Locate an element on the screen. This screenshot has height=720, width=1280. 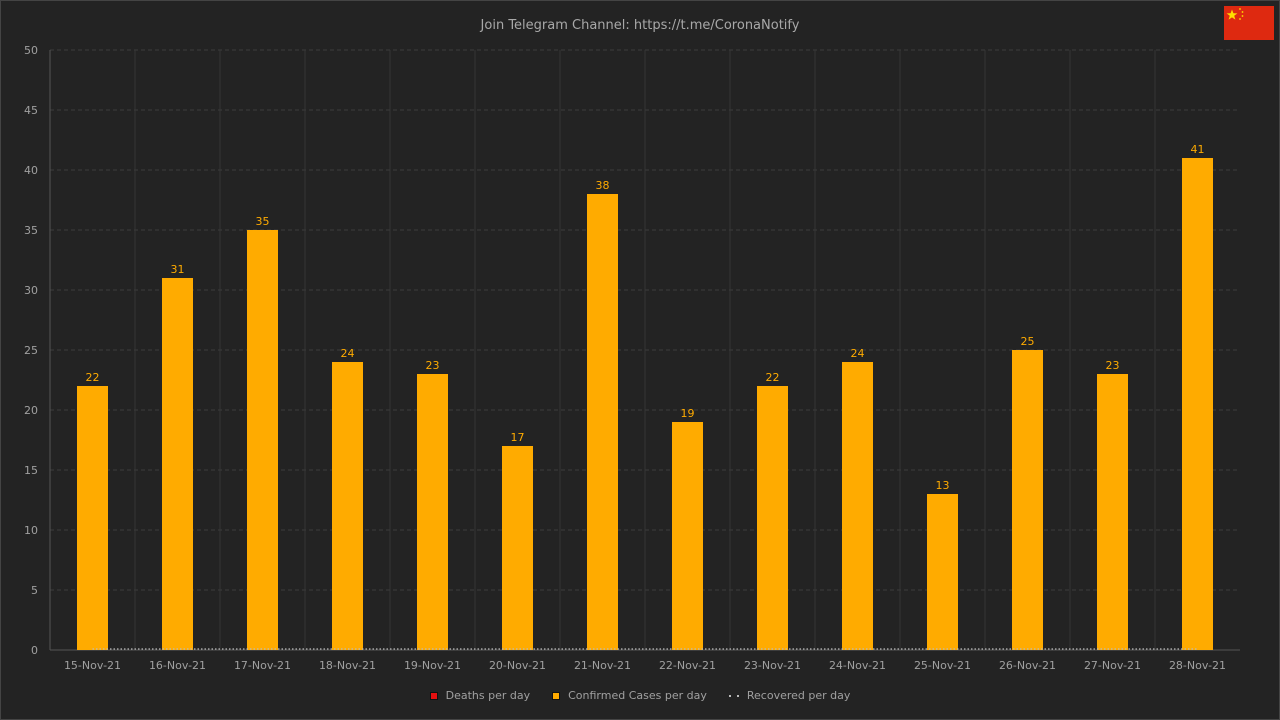
x-tick-label: 24-Nov-21 is located at coordinates (857, 665).